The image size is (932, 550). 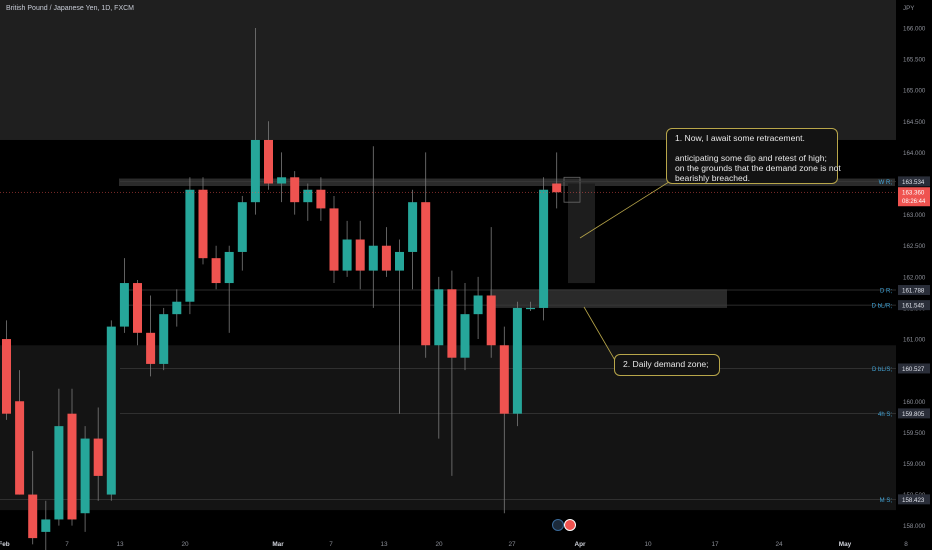 What do you see at coordinates (454, 544) in the screenshot?
I see `time-axis: Feb 7 13 20 Mar 7 13 20 27 Apr 10 17 24 May 8` at bounding box center [454, 544].